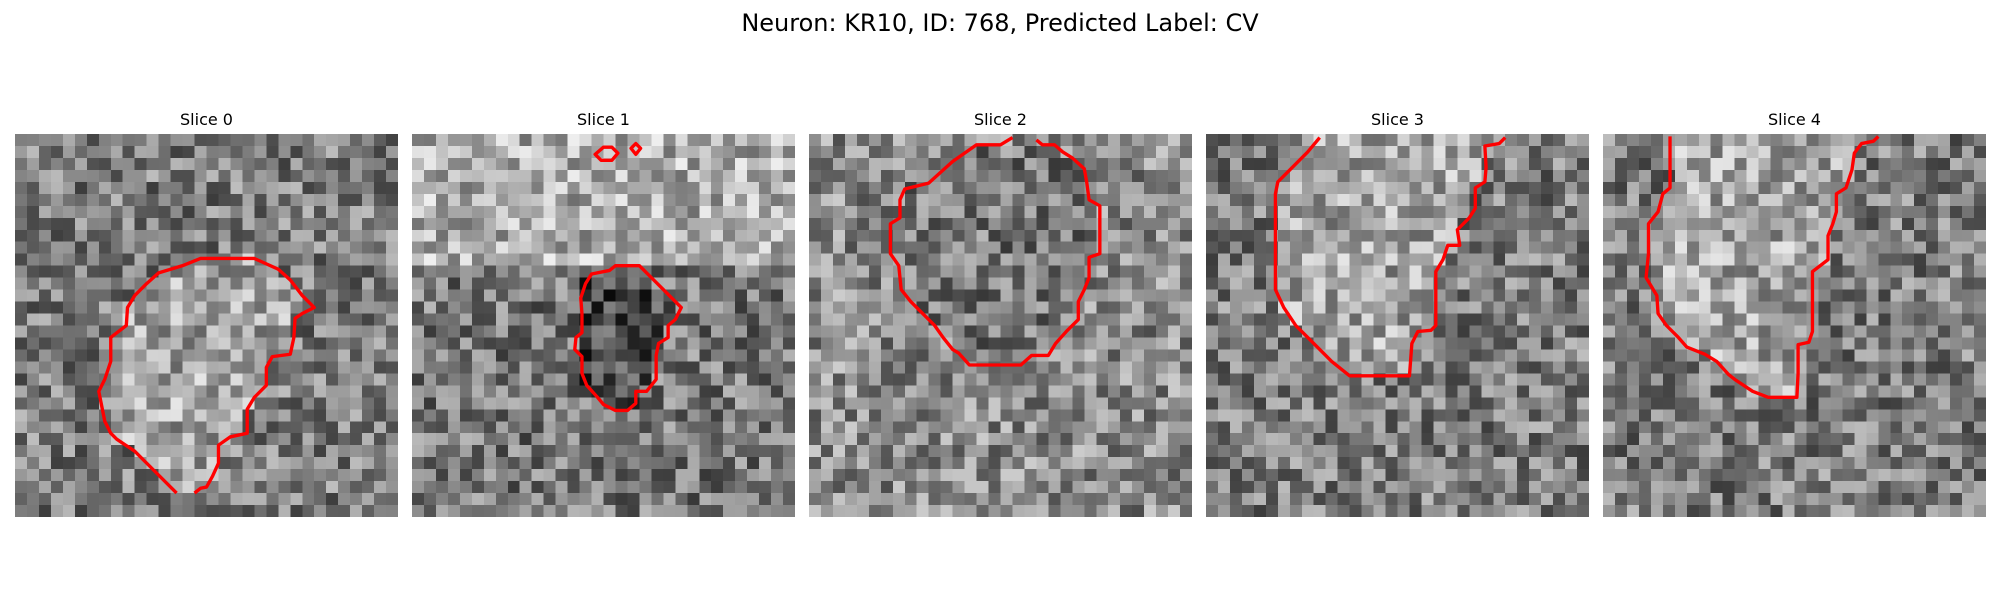 The width and height of the screenshot is (2000, 600). I want to click on slice-title: Slice 1, so click(603, 119).